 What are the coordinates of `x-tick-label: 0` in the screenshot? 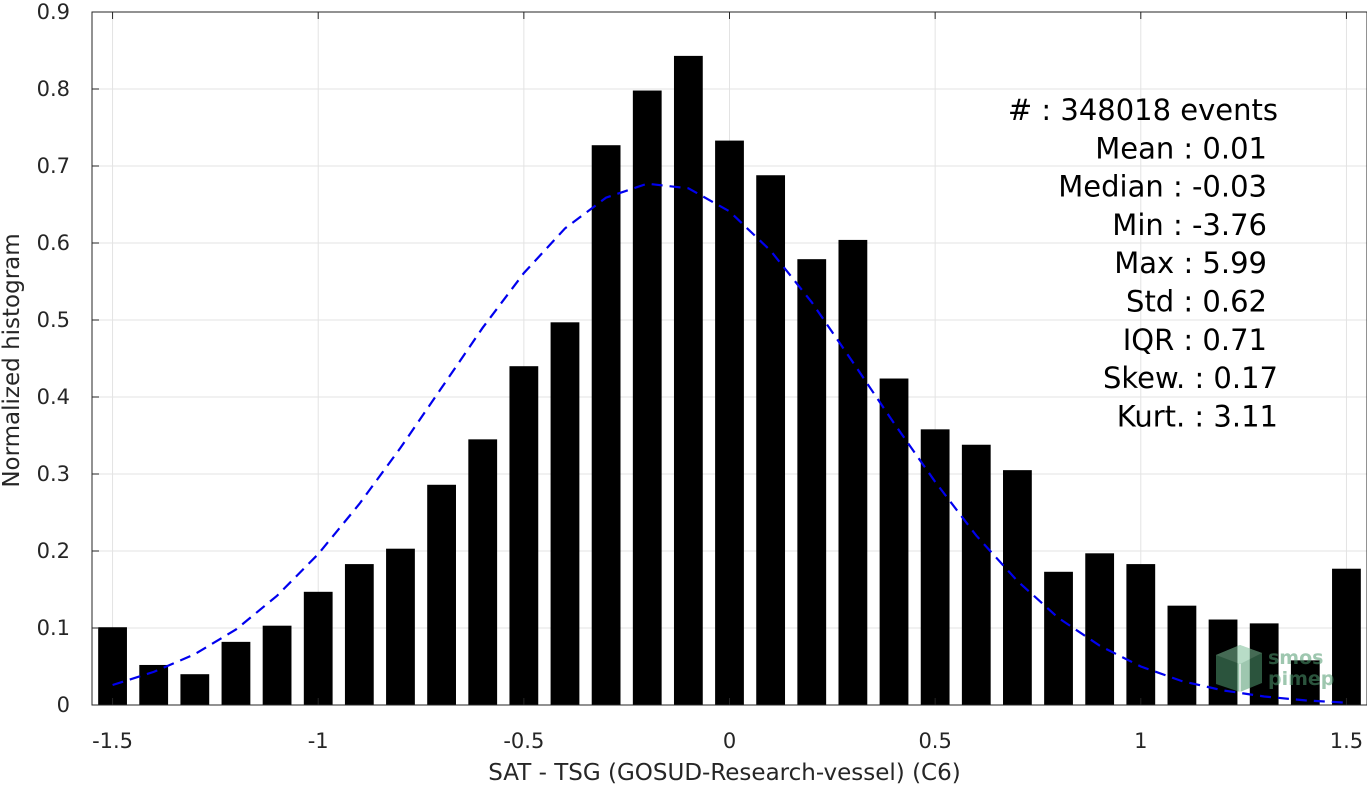 It's located at (729, 741).